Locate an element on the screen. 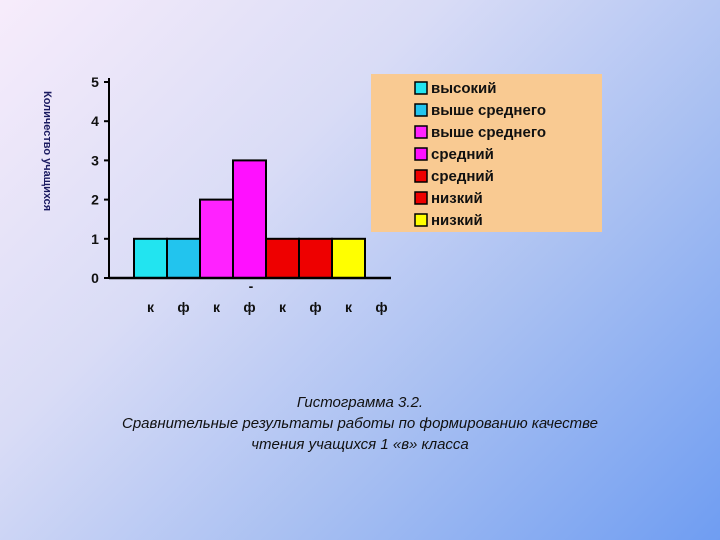 The height and width of the screenshot is (540, 720). legend-label-3: выше среднего is located at coordinates (488, 132).